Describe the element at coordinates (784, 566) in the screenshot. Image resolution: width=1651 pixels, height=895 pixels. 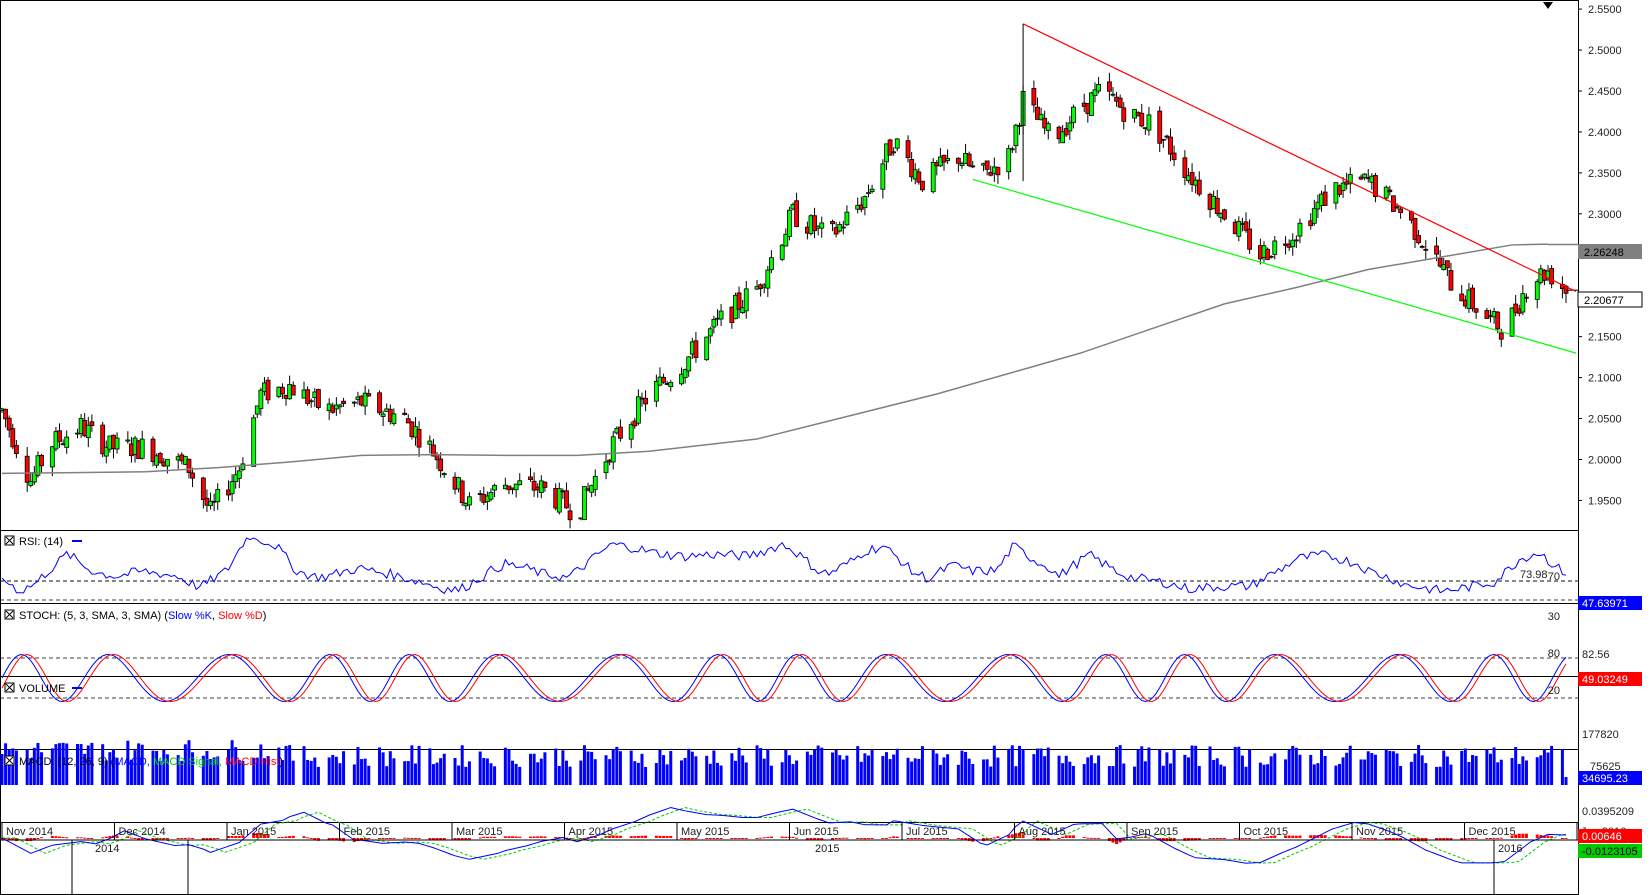
I see `rsi-line` at that location.